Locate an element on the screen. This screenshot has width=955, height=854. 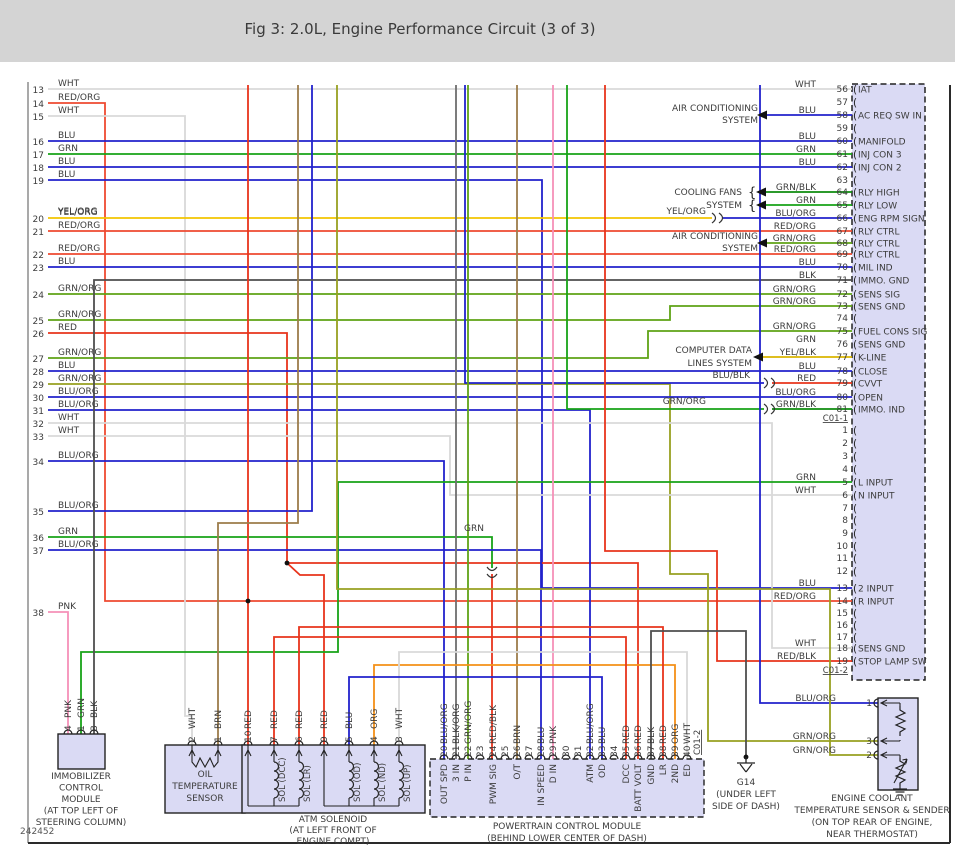
right-pin-number: 62 is located at coordinates (842, 168).